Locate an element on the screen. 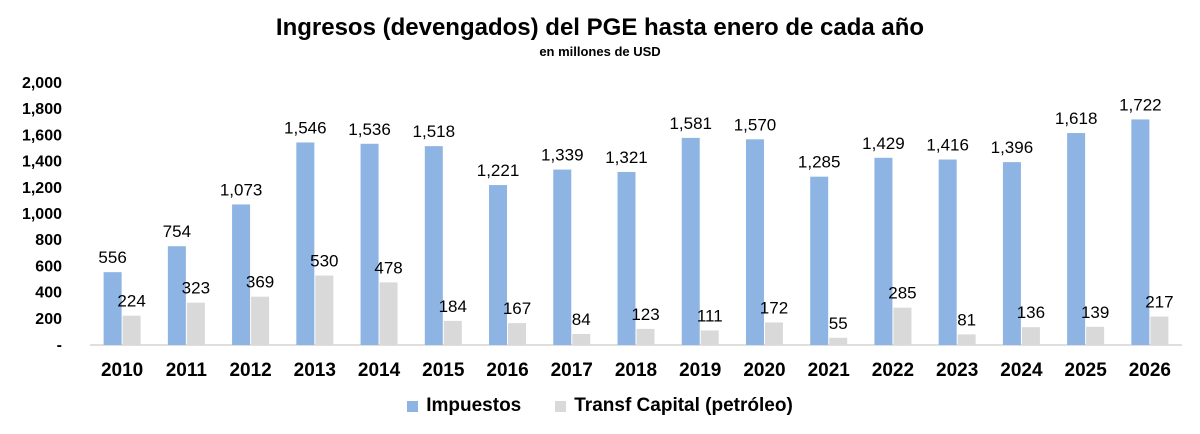 The width and height of the screenshot is (1200, 434). x-tick-label: 2014 is located at coordinates (379, 370).